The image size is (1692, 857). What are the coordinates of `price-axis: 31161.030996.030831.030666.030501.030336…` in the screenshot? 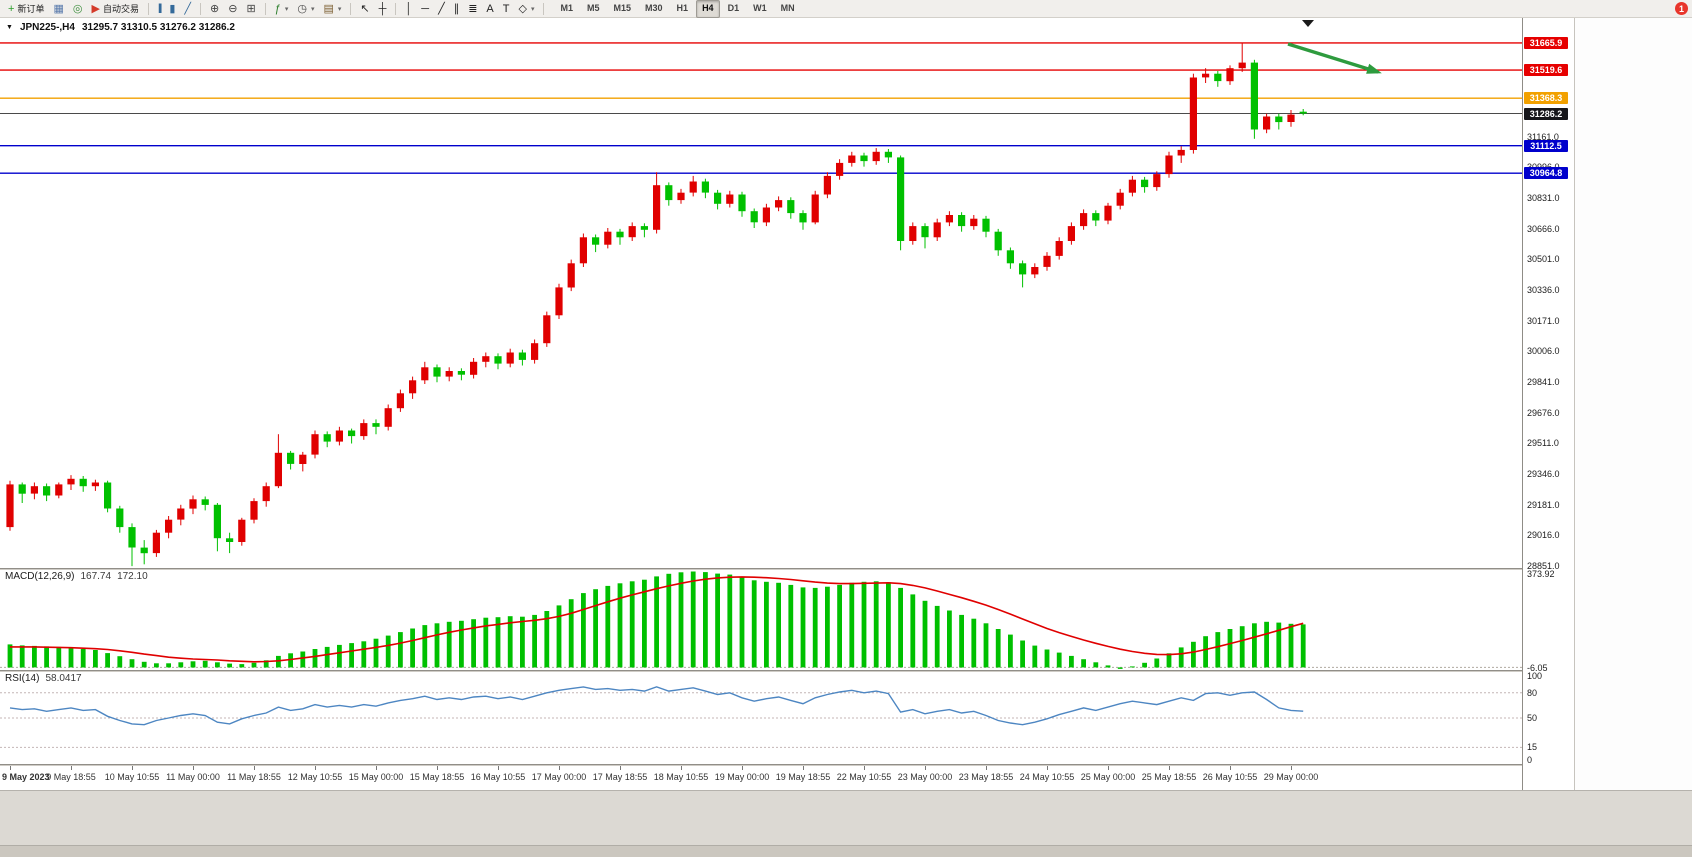 It's located at (1548, 404).